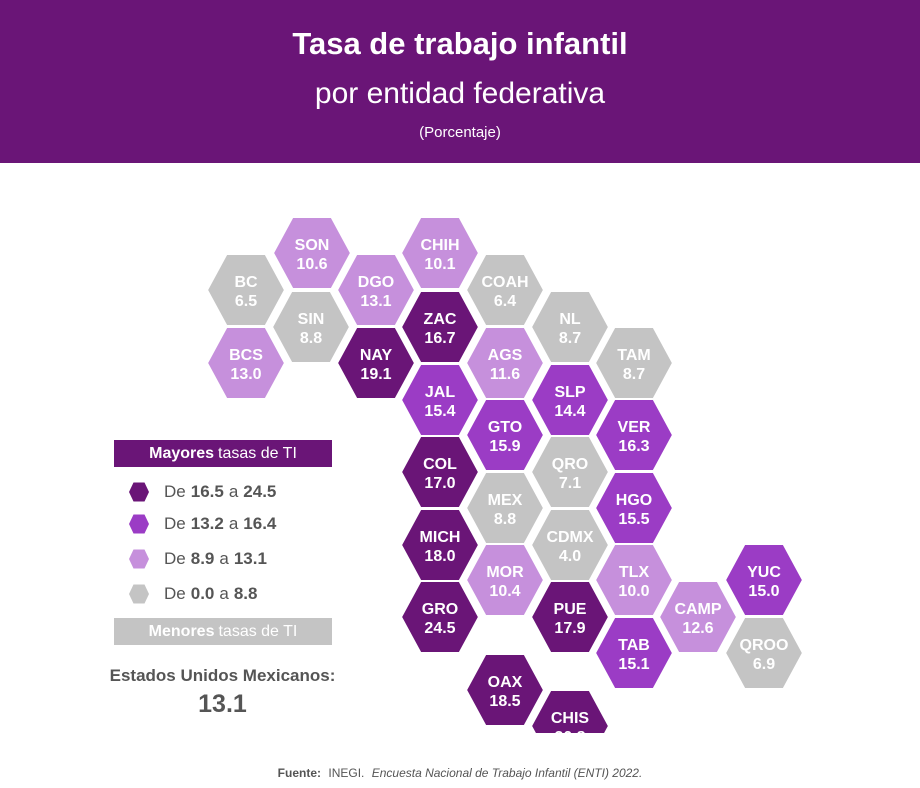 The image size is (920, 788). What do you see at coordinates (570, 483) in the screenshot?
I see `state-value: 7.1` at bounding box center [570, 483].